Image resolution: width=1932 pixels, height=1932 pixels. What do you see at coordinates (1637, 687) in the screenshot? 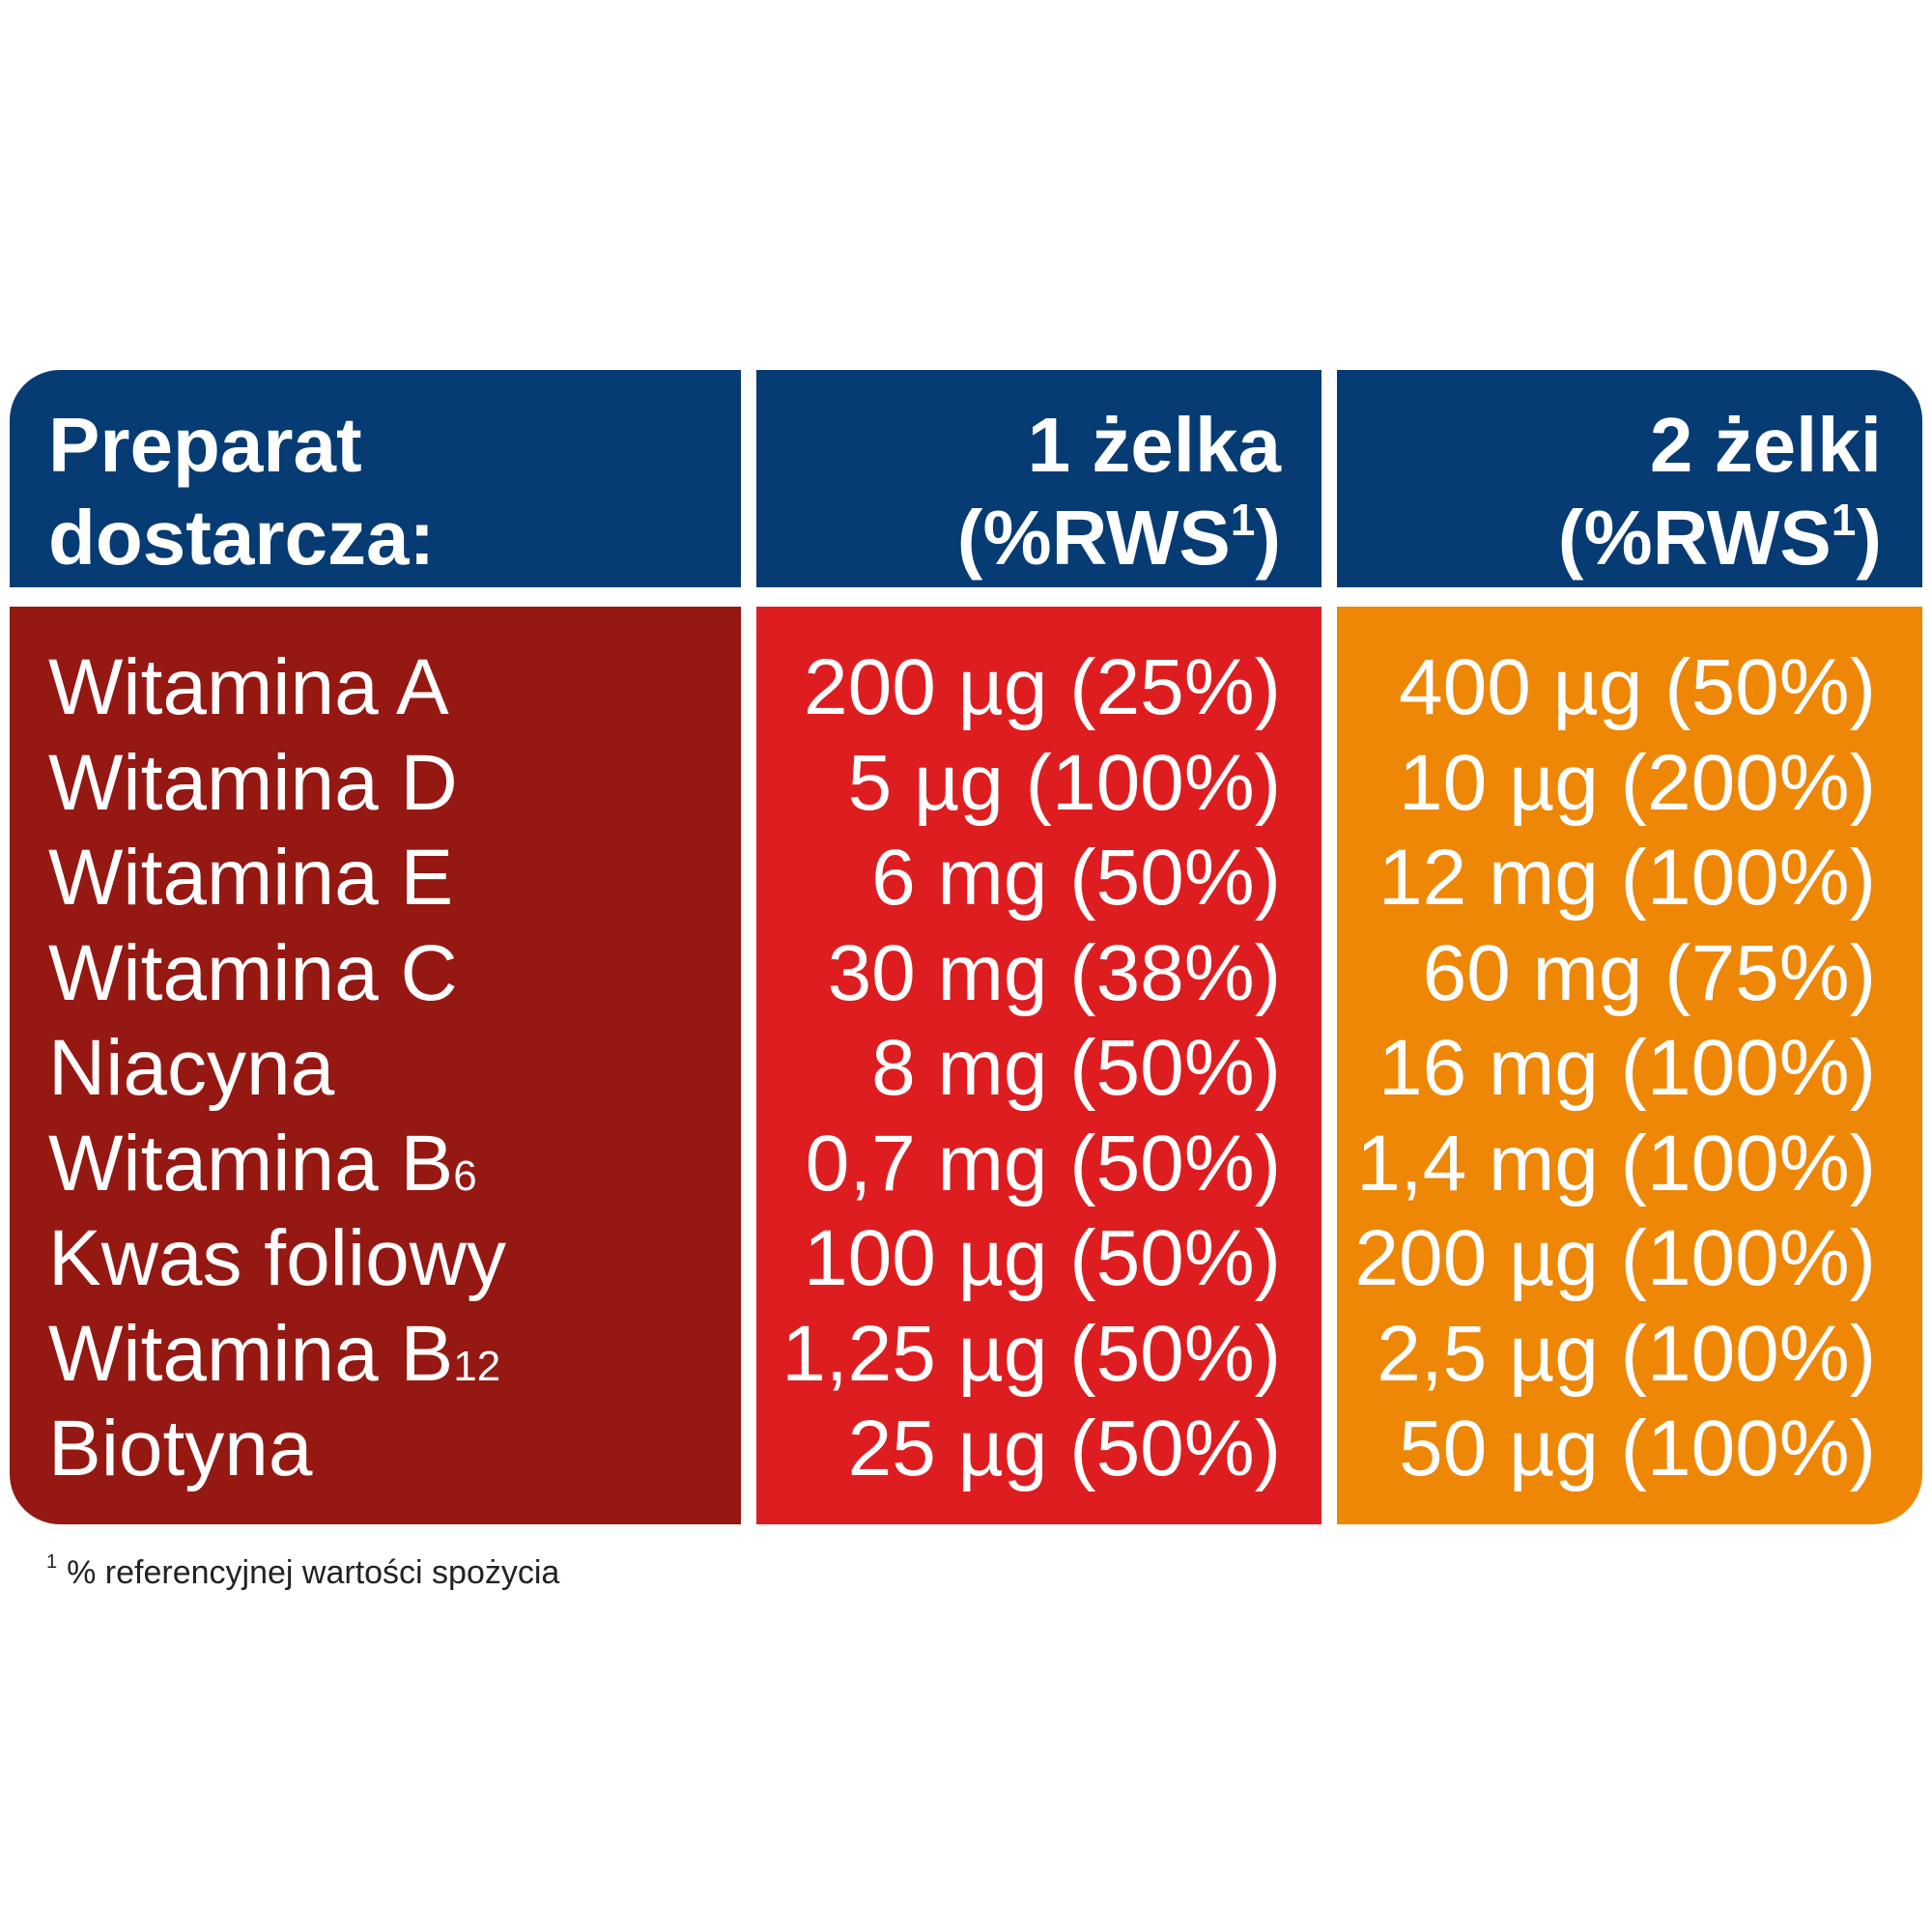
I see `two-gummies-value: 400 µg (50%)` at bounding box center [1637, 687].